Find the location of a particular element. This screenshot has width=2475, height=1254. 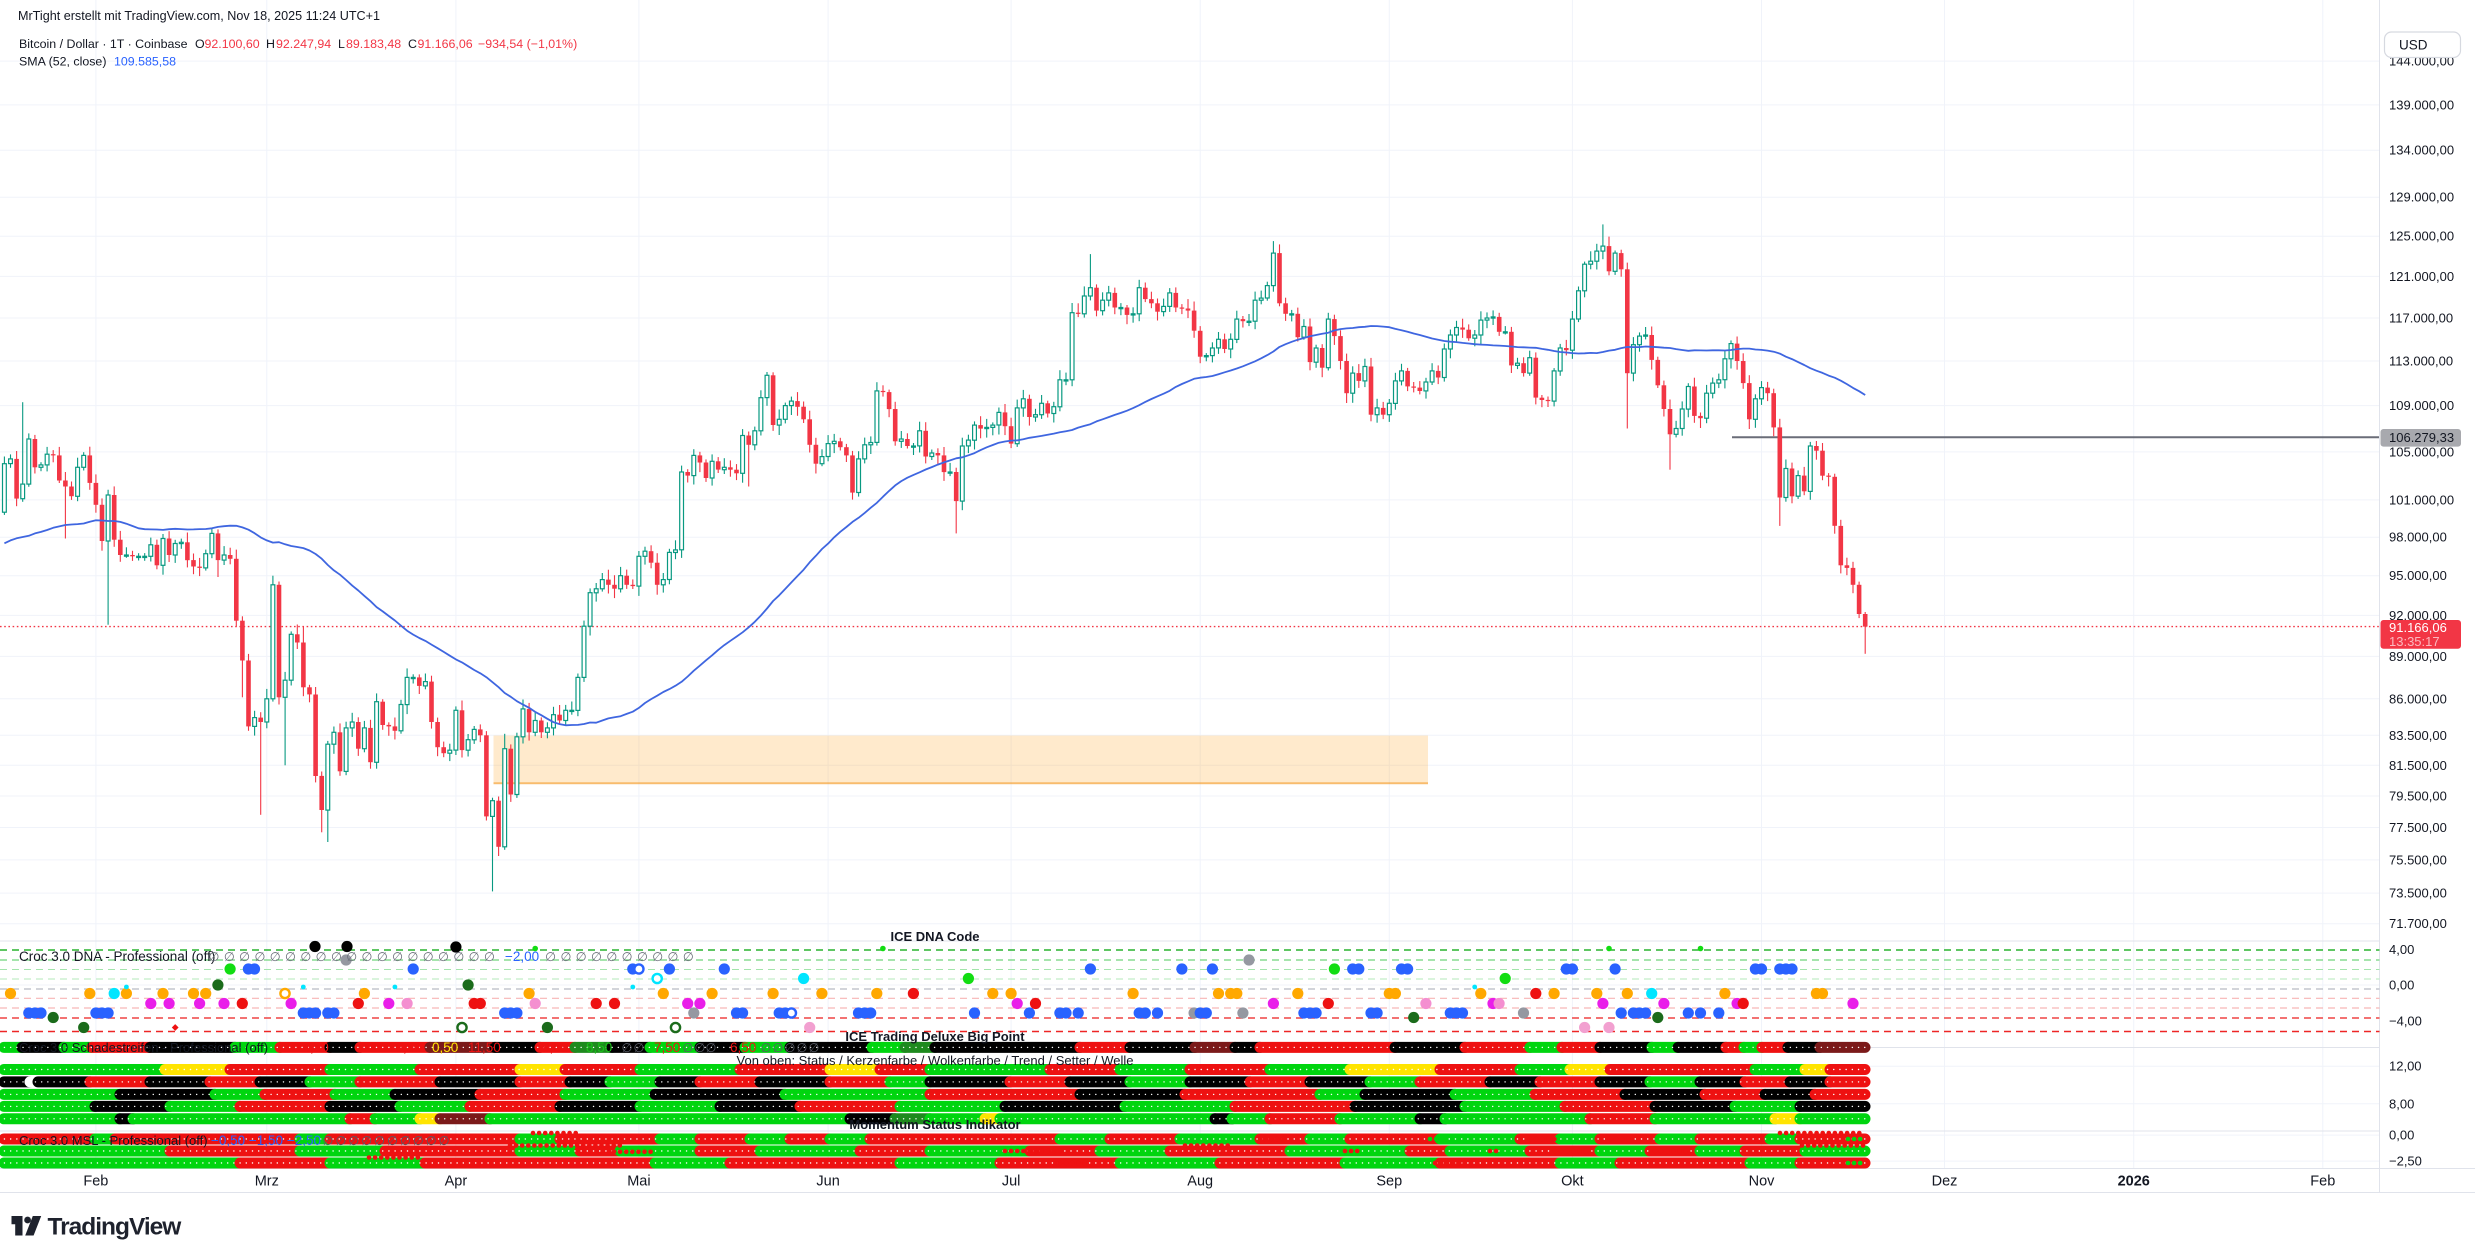

svg-text: 92.000,00 is located at coordinates (2418, 615).